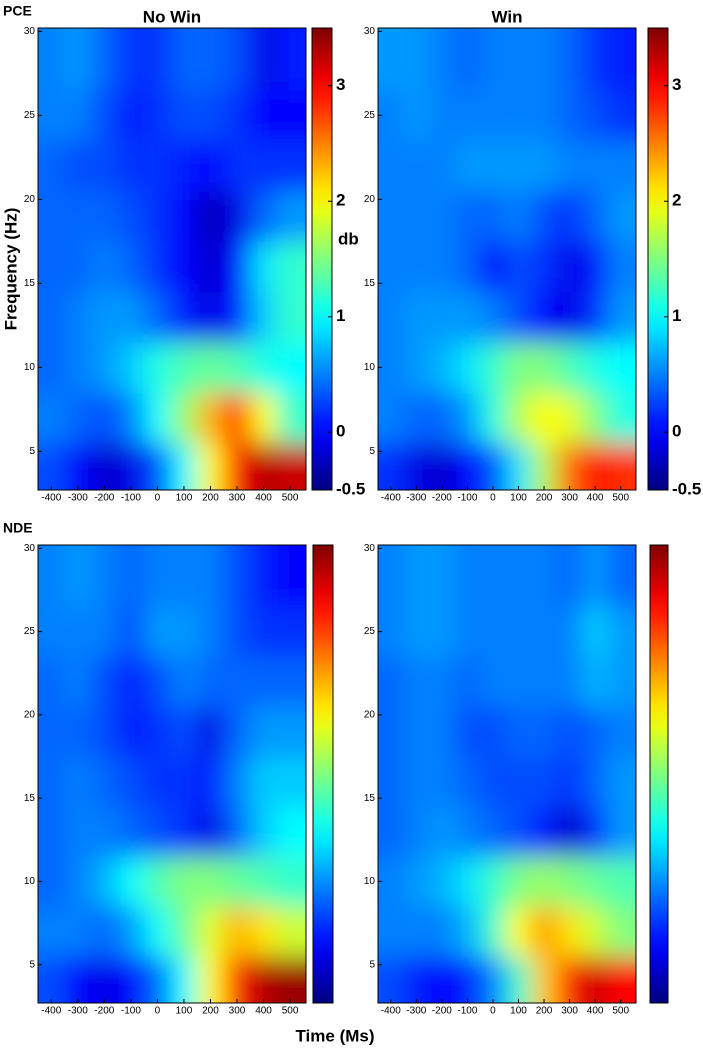 The width and height of the screenshot is (703, 1050). Describe the element at coordinates (506, 16) in the screenshot. I see `panel-title: Win` at that location.